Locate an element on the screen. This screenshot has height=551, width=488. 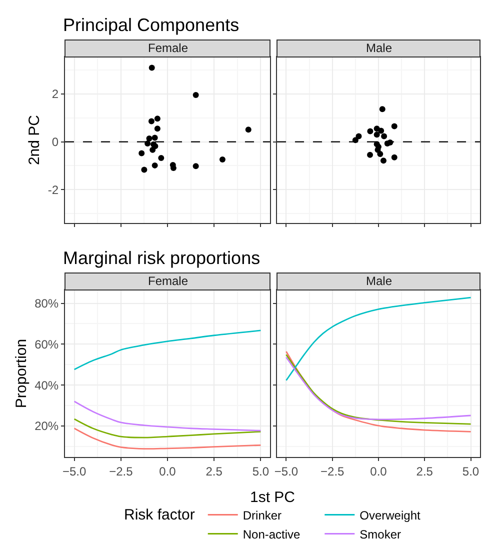
chart-title: Marginal risk proportions is located at coordinates (161, 258).